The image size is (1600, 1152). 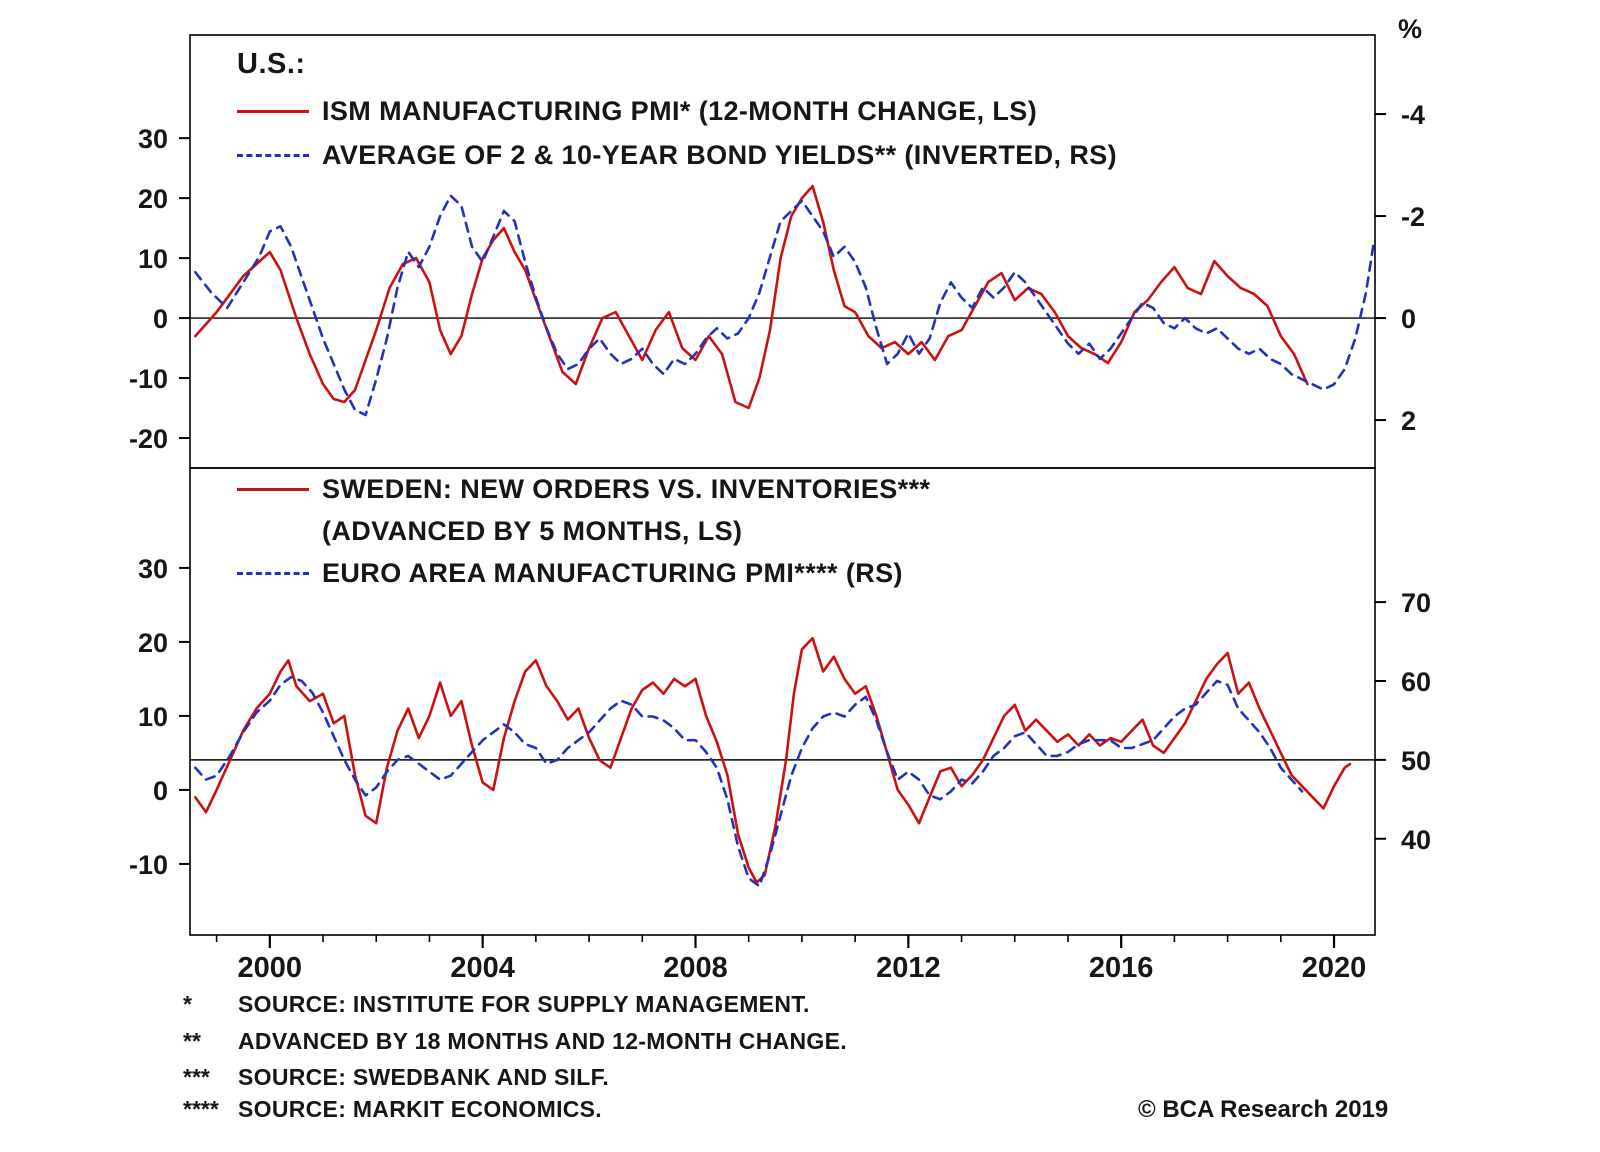 What do you see at coordinates (187, 1004) in the screenshot?
I see `footnote-1-marker: *` at bounding box center [187, 1004].